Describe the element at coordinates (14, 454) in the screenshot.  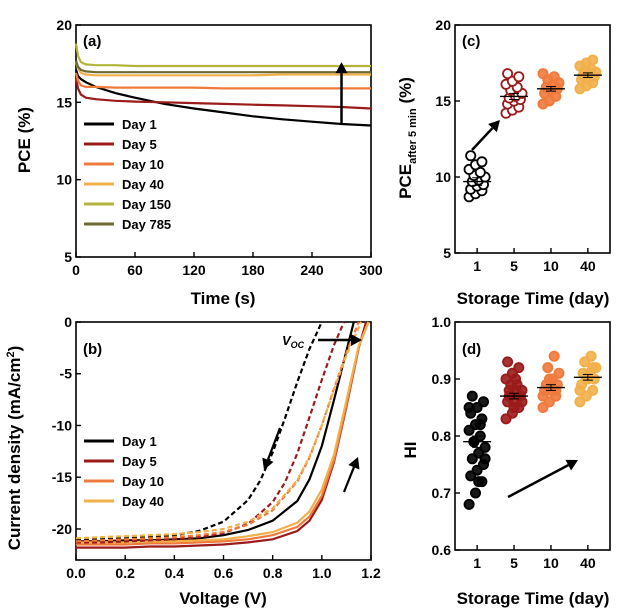
I see `panel-b-y-axis-title-main: Current density (mA/cm` at that location.